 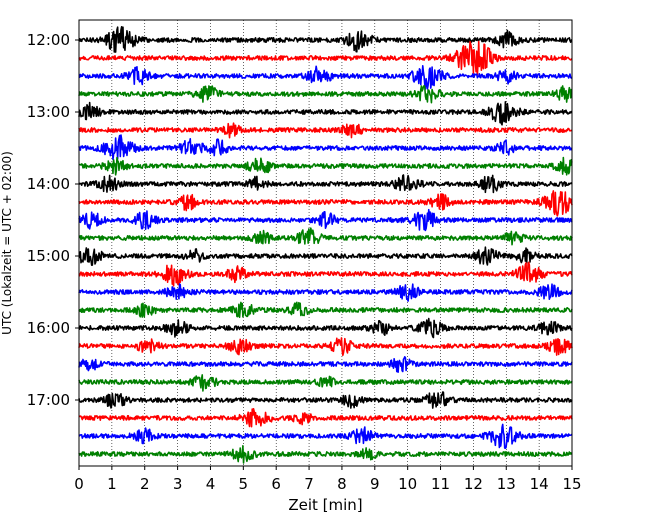 What do you see at coordinates (473, 484) in the screenshot?
I see `x-tick-label: 12` at bounding box center [473, 484].